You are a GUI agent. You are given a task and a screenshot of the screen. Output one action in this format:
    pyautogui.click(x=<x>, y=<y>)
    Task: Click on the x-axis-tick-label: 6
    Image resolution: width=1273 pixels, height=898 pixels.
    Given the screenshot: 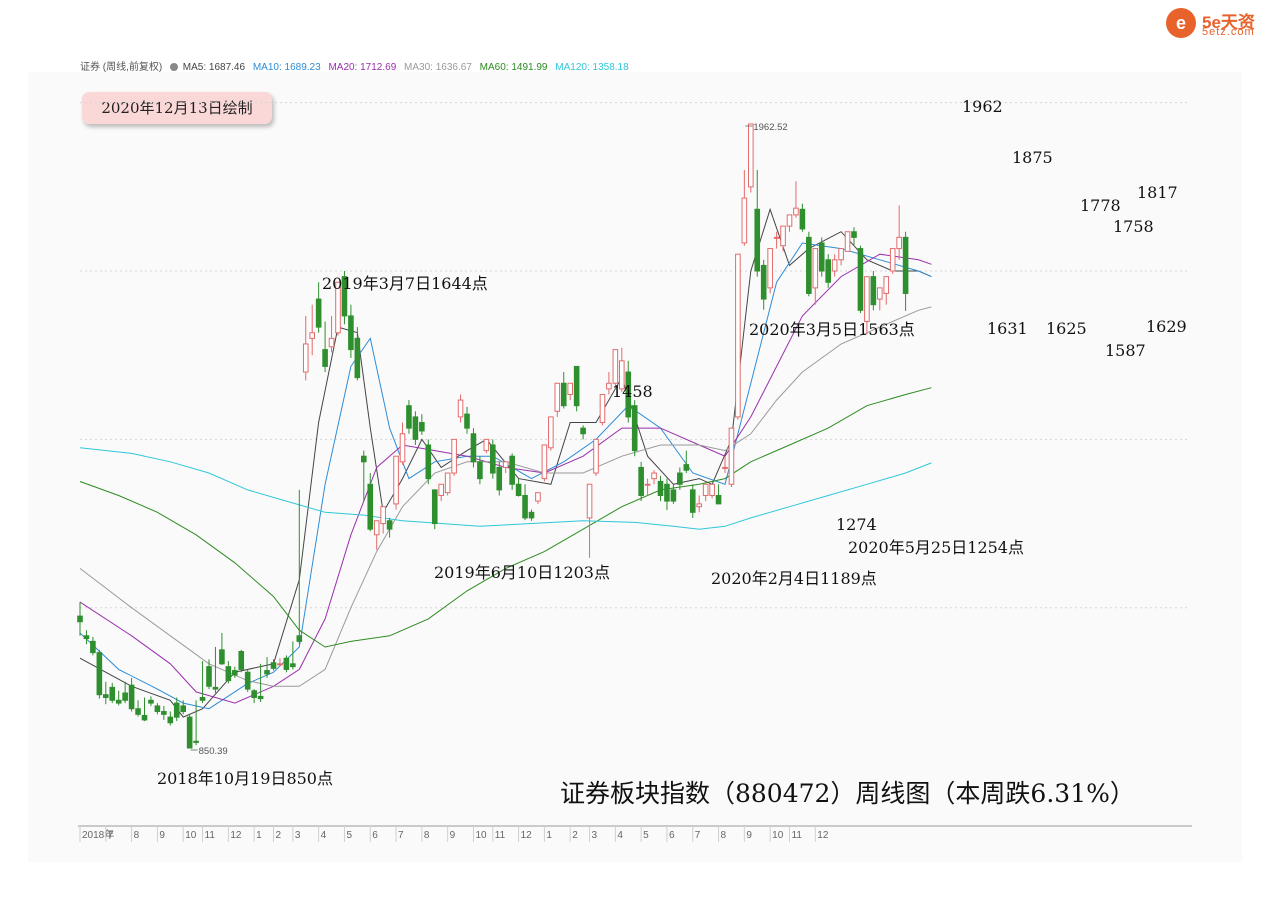 What is the action you would take?
    pyautogui.click(x=672, y=835)
    